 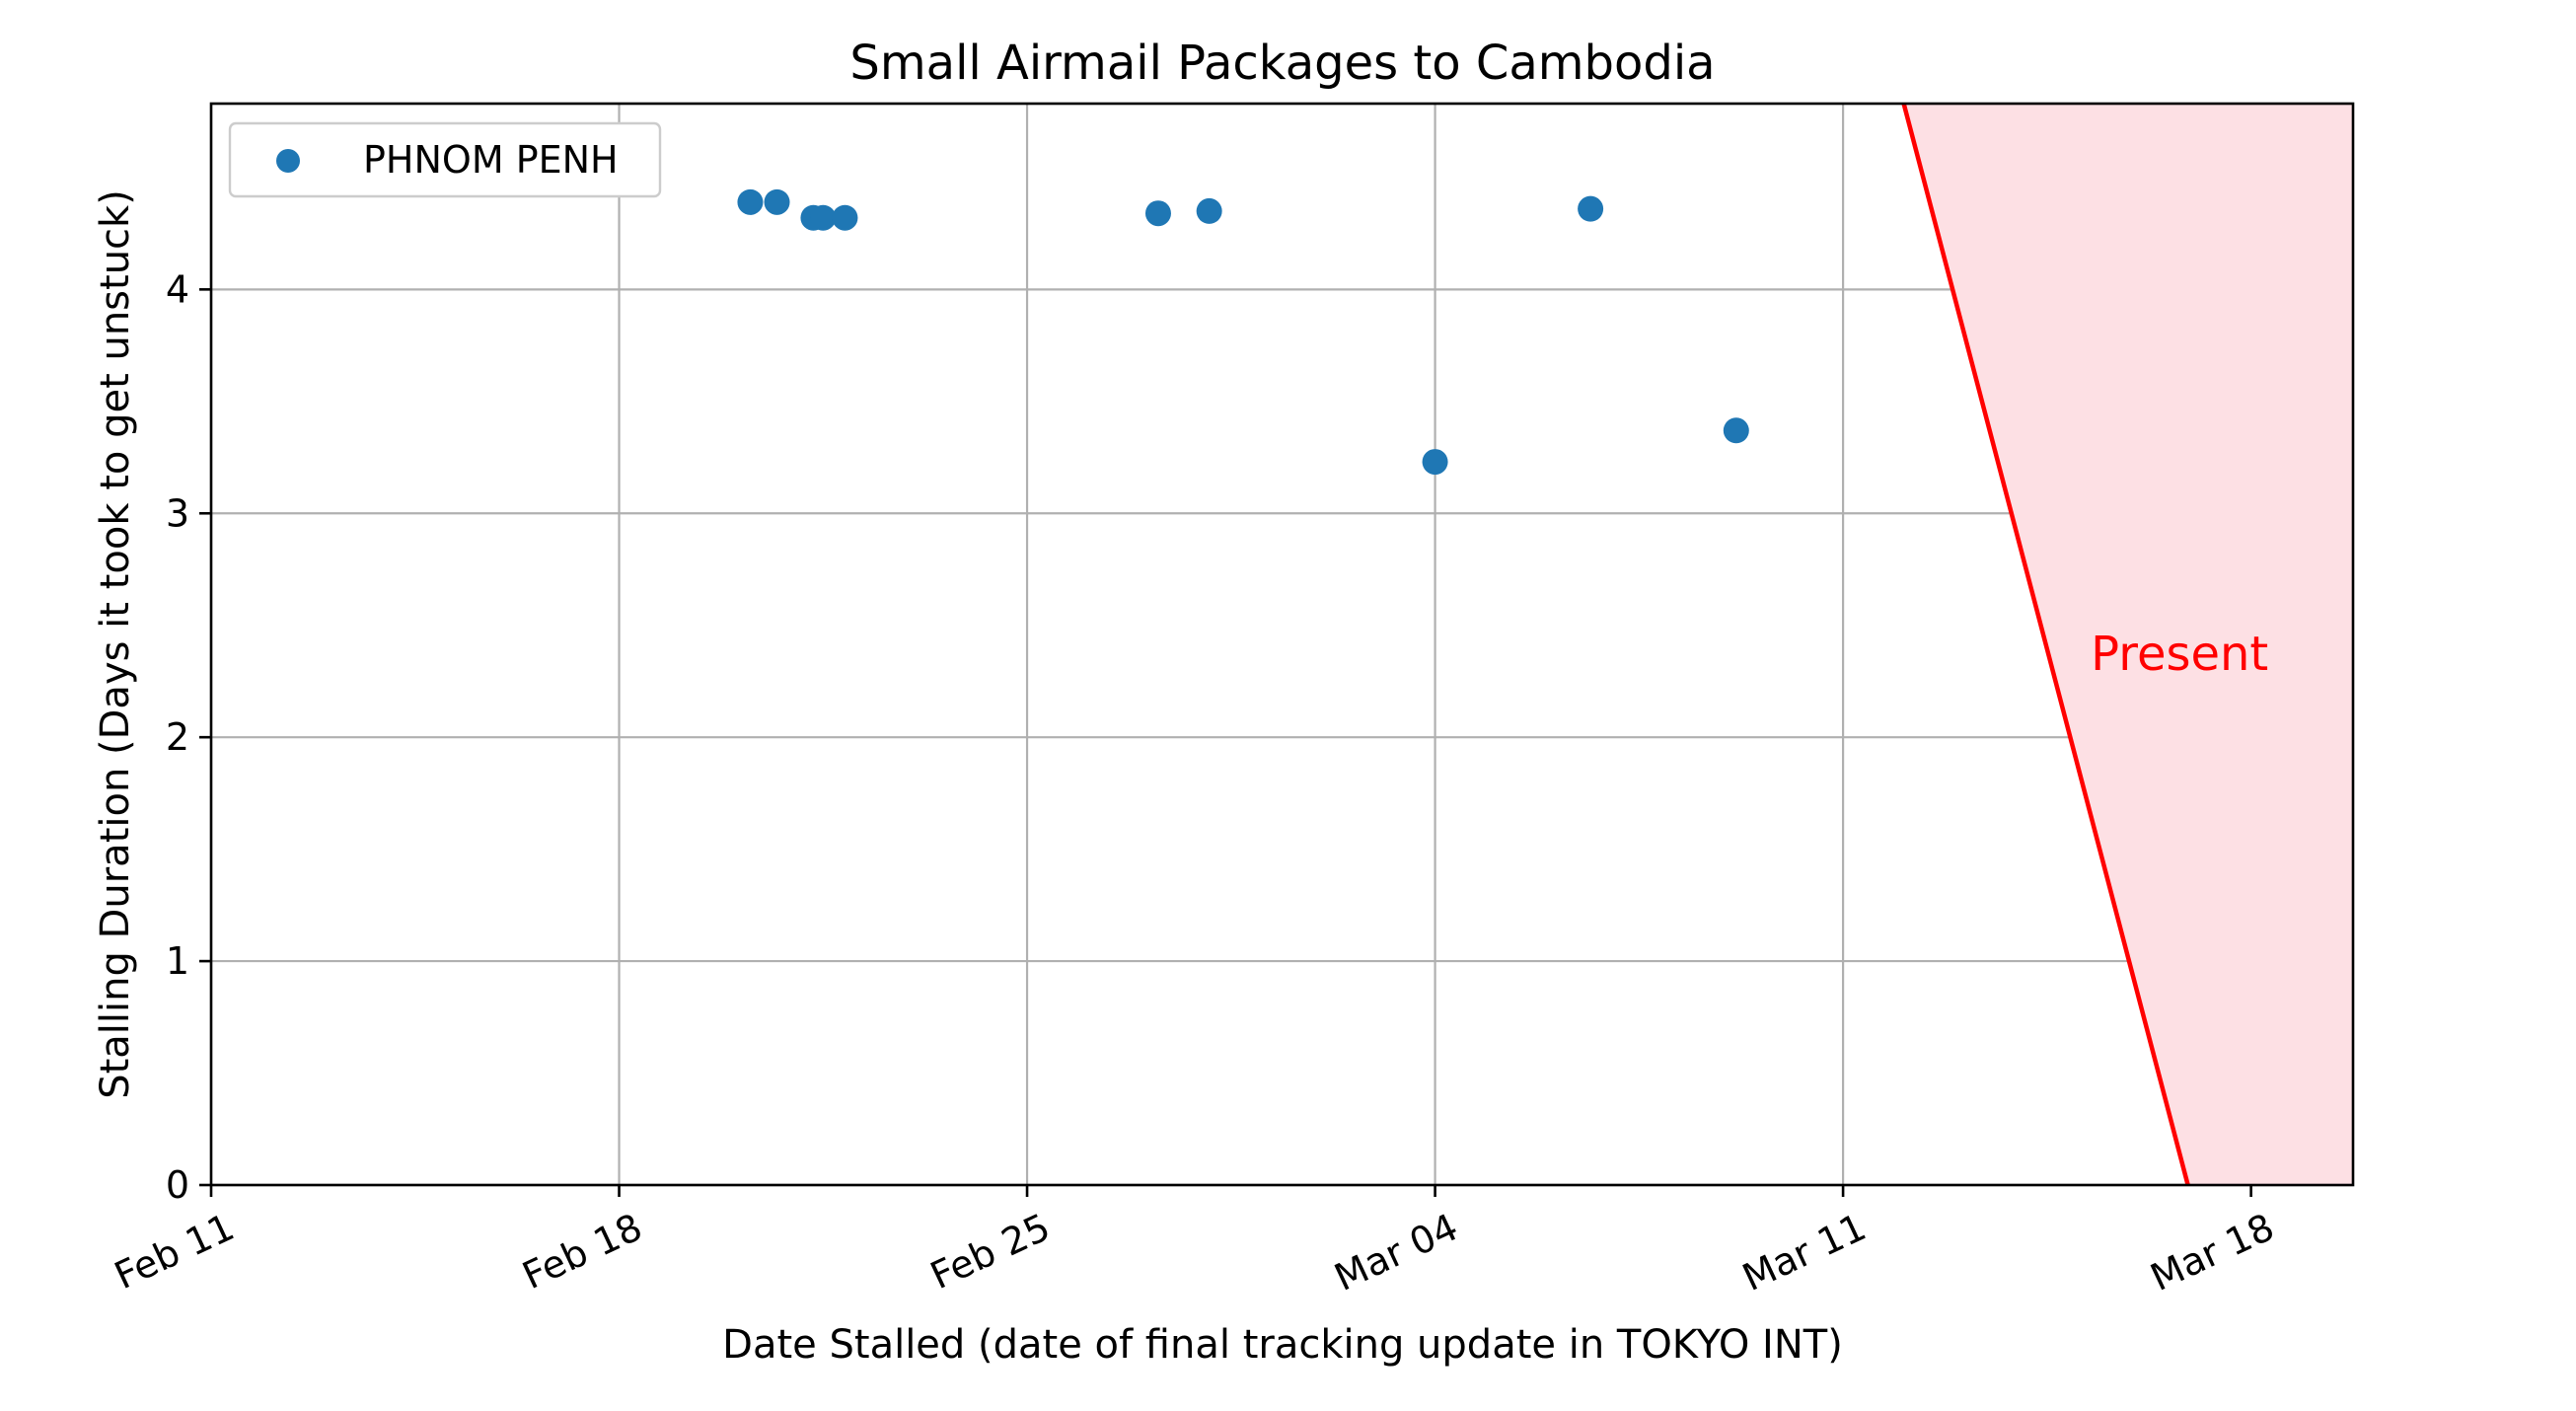 I want to click on chart-title: Small Airmail Packages to Cambodia, so click(x=1282, y=63).